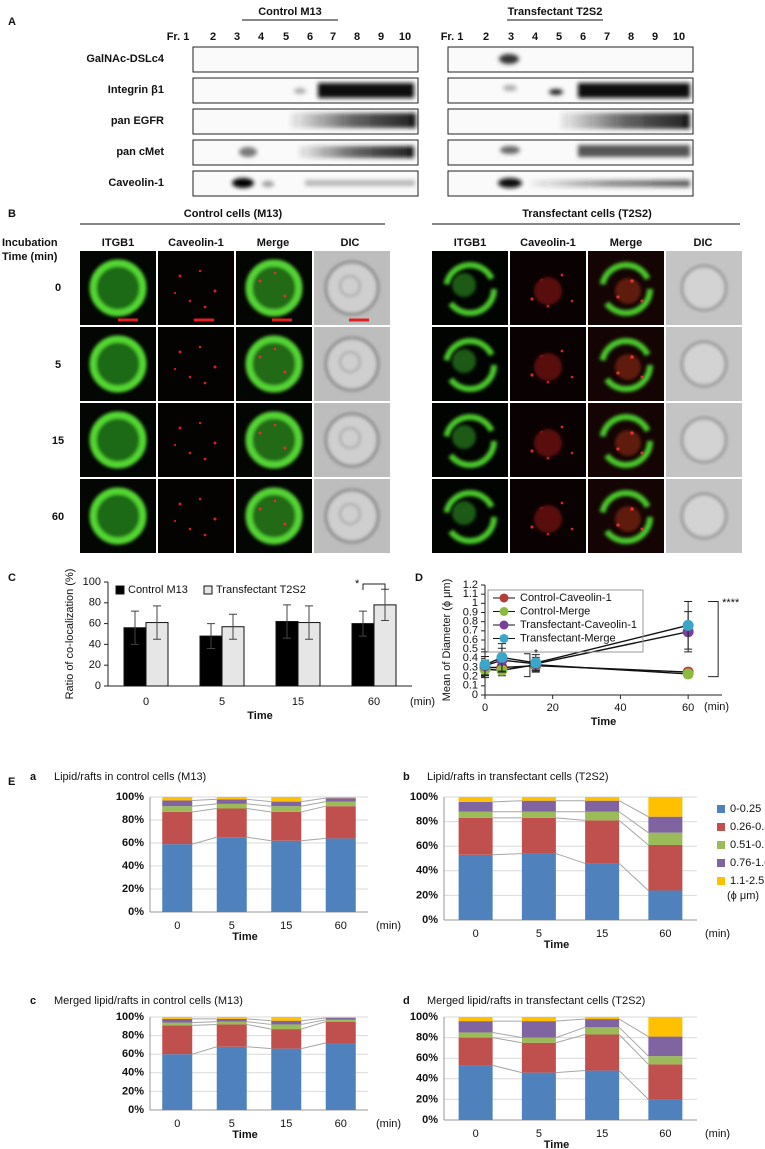 The image size is (765, 1149). What do you see at coordinates (406, 1001) in the screenshot?
I see `panel-label: d` at bounding box center [406, 1001].